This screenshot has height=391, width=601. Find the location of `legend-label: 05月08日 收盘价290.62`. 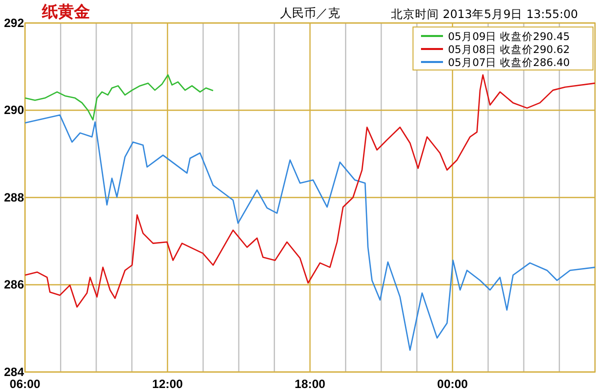

legend-label: 05月08日 收盘价290.62 is located at coordinates (509, 50).